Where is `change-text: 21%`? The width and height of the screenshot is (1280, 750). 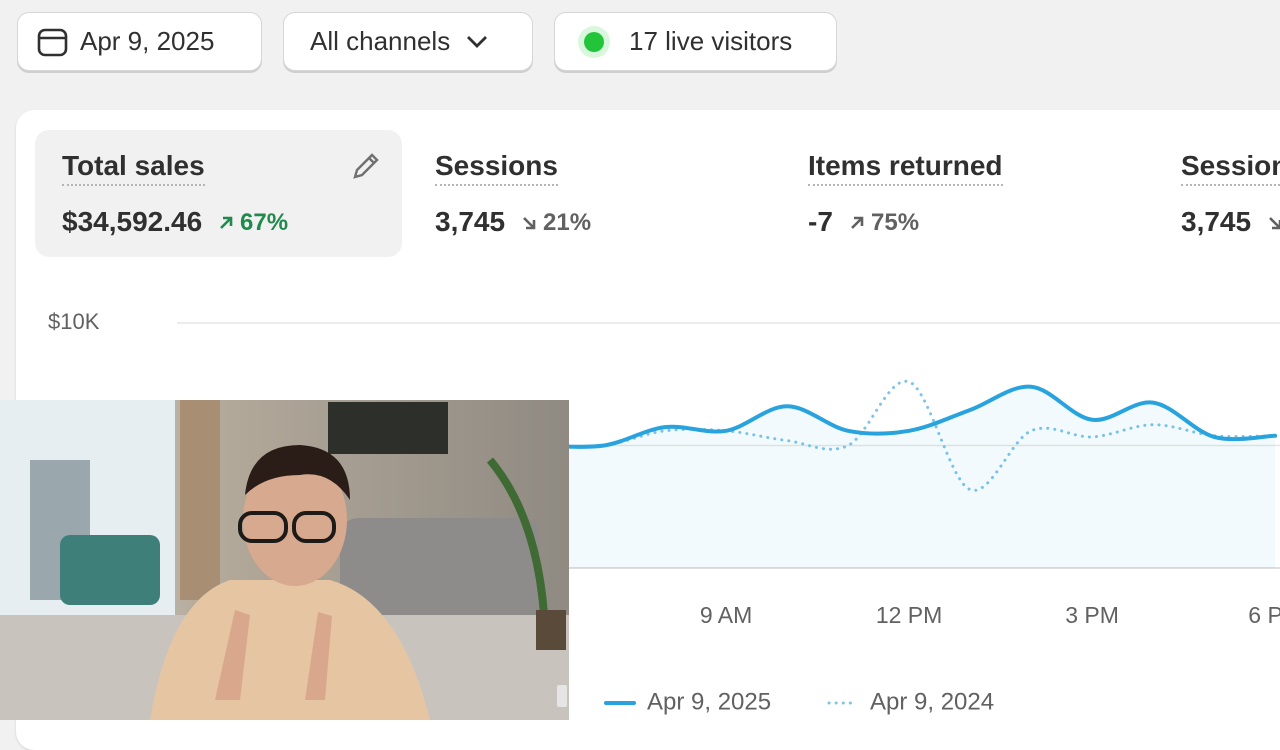
change-text: 21% is located at coordinates (567, 222).